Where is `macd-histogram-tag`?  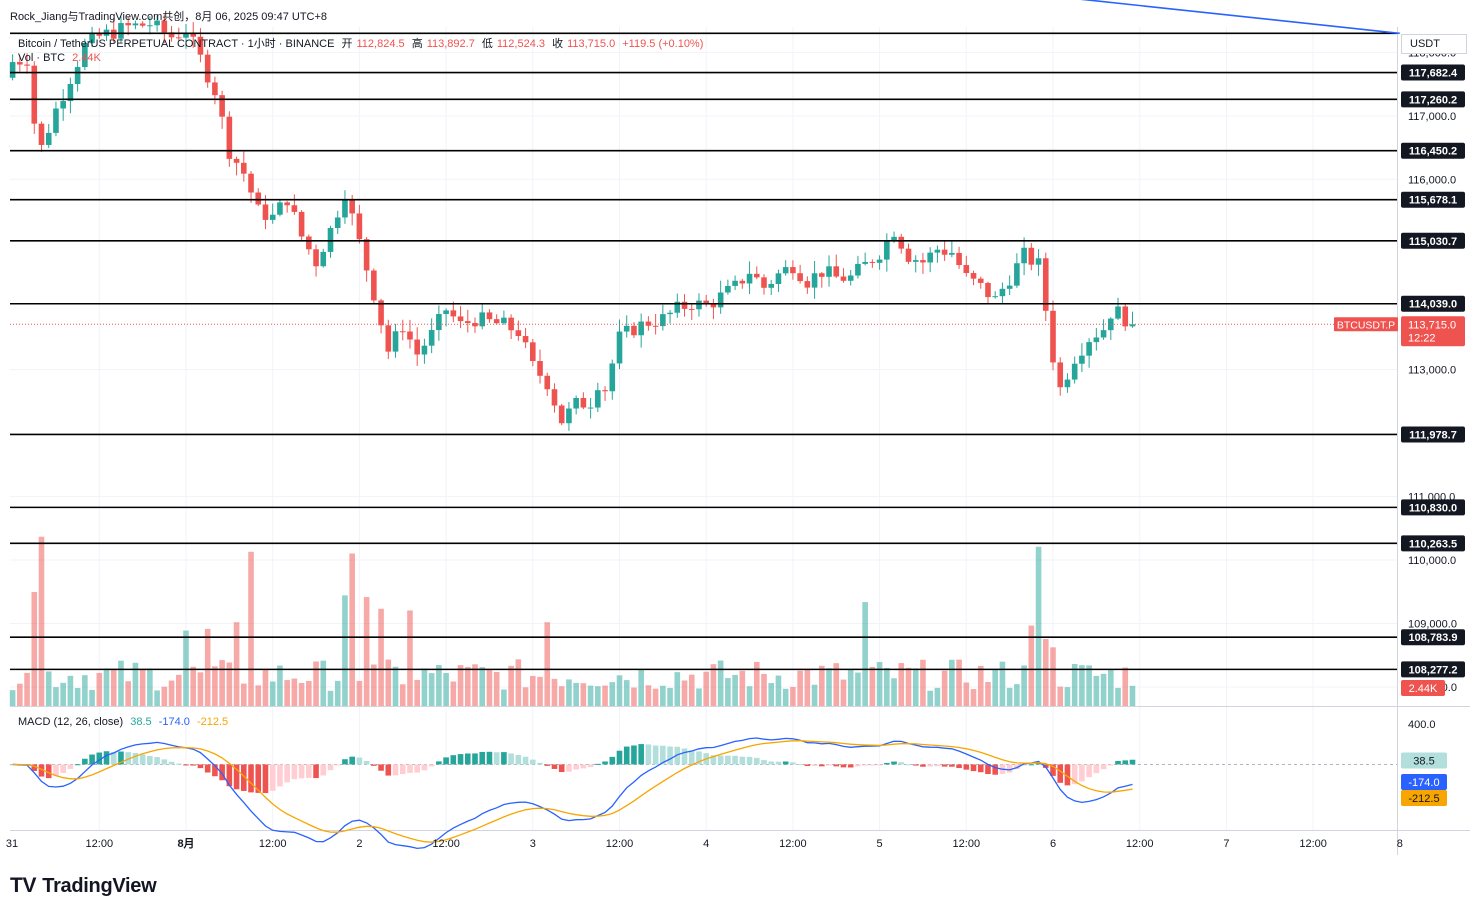
macd-histogram-tag is located at coordinates (1424, 760).